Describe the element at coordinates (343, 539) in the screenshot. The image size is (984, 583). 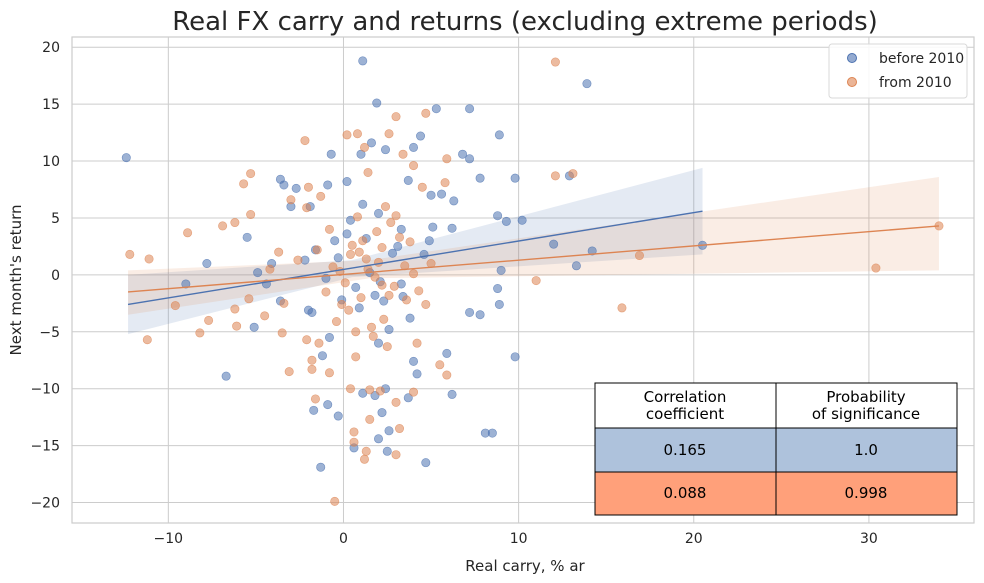
I see `x-tick-label: 0` at that location.